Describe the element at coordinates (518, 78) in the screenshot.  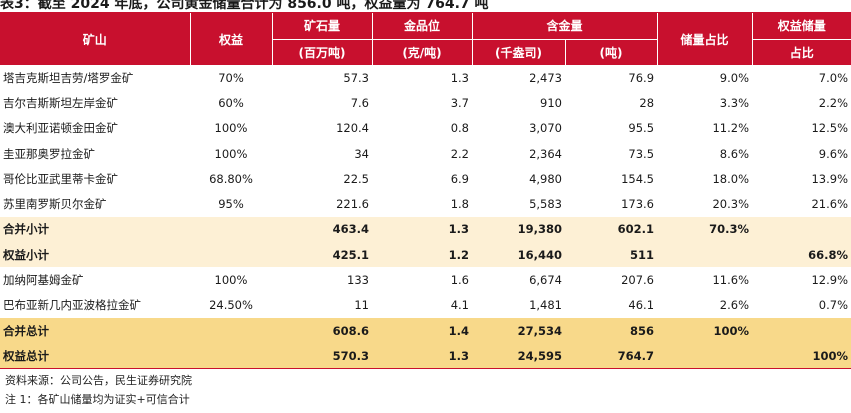
I see `gold-koz-cell: 2,473` at that location.